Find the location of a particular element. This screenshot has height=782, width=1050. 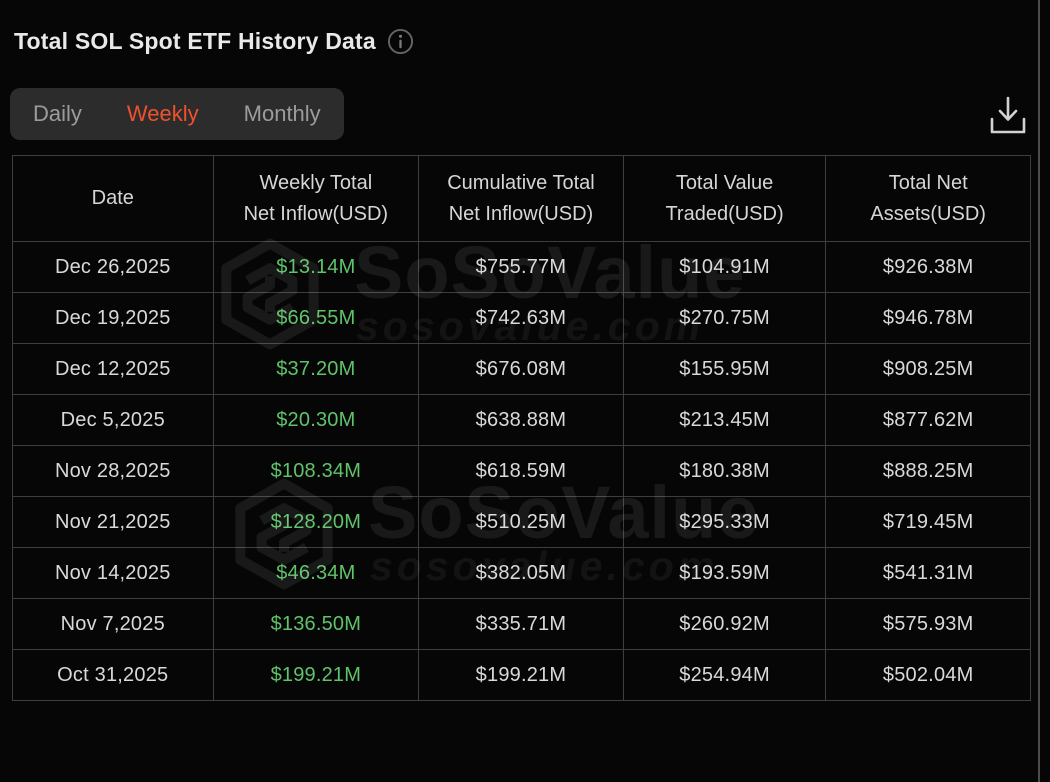

weekly-inflow-cell: $199.21M is located at coordinates (316, 675).